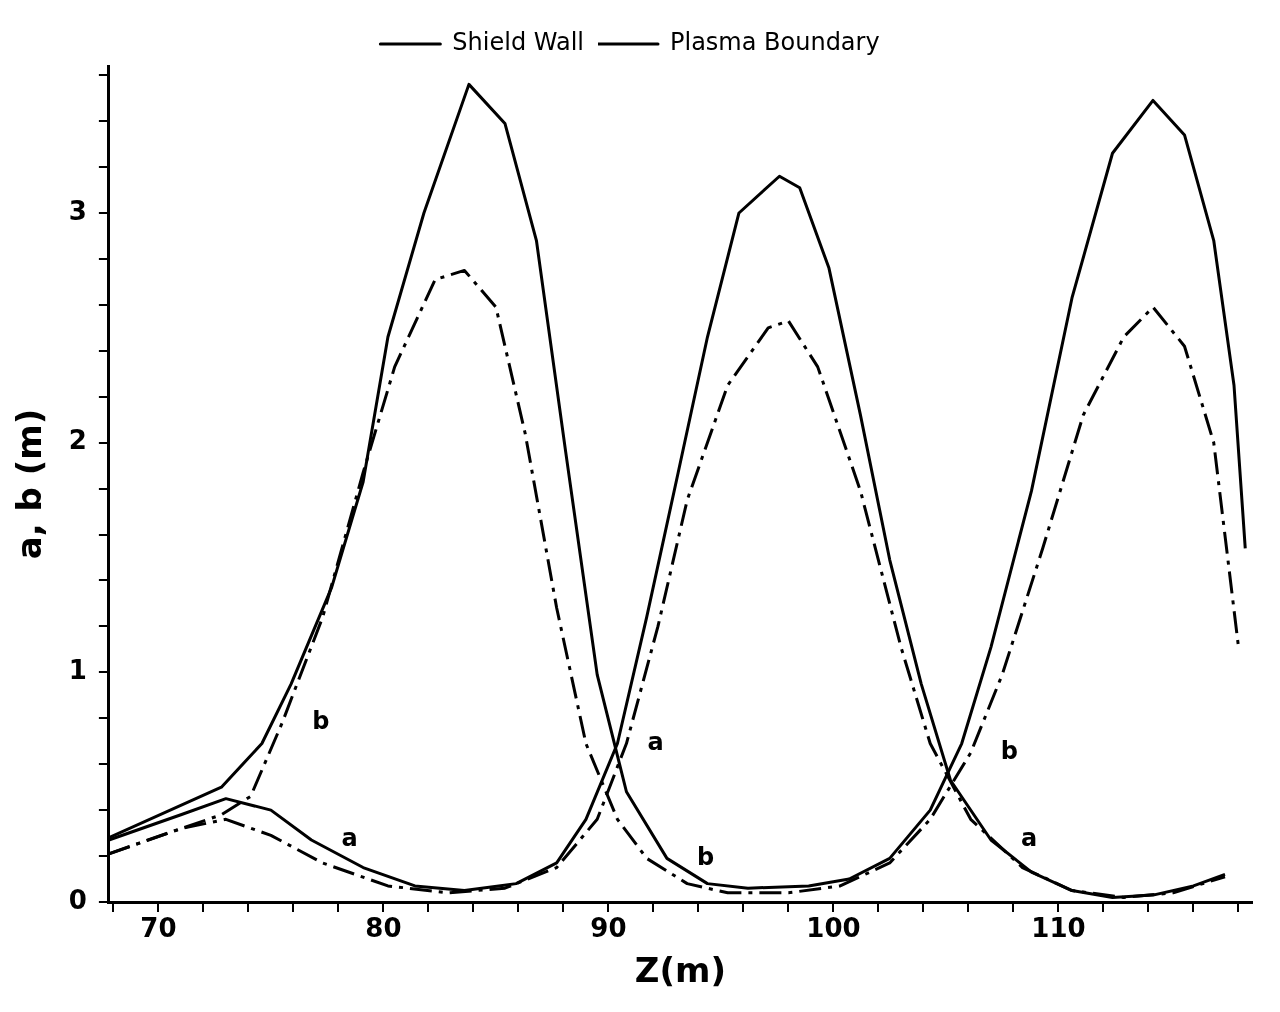  I want to click on legend-label: Plasma Boundary, so click(775, 42).